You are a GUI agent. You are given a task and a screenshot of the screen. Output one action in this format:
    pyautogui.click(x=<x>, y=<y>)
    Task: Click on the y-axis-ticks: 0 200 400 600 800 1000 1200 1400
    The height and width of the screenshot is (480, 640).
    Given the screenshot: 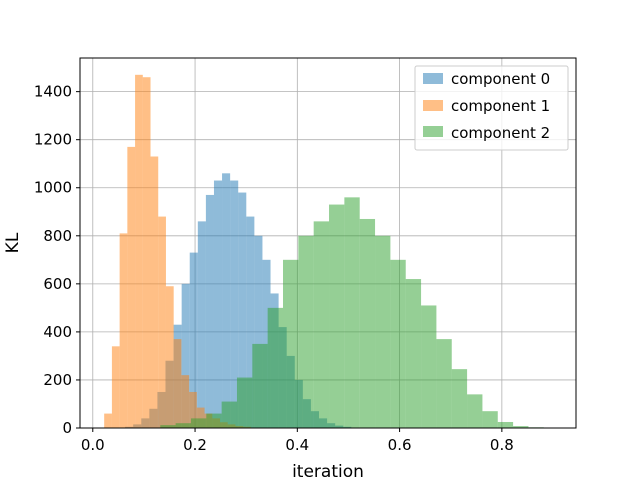 What is the action you would take?
    pyautogui.click(x=57, y=260)
    